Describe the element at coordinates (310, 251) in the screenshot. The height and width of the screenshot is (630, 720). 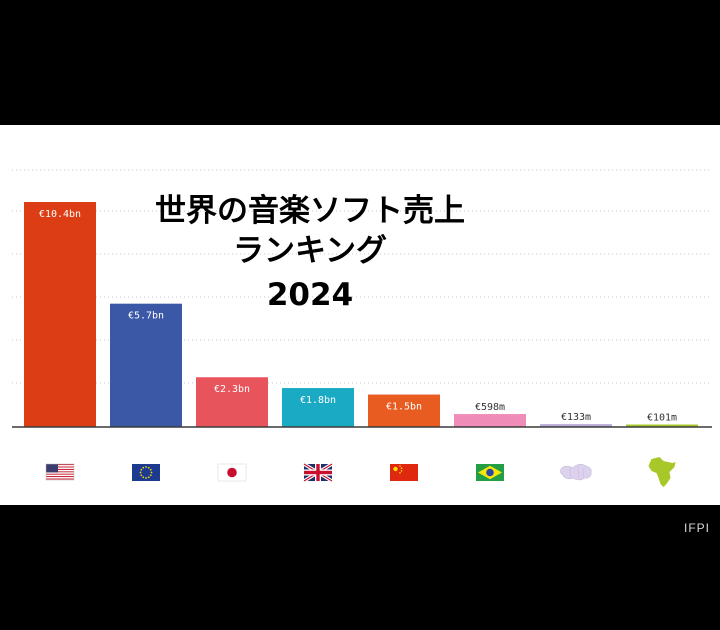
I see `chart-title-line-2: ランキング` at that location.